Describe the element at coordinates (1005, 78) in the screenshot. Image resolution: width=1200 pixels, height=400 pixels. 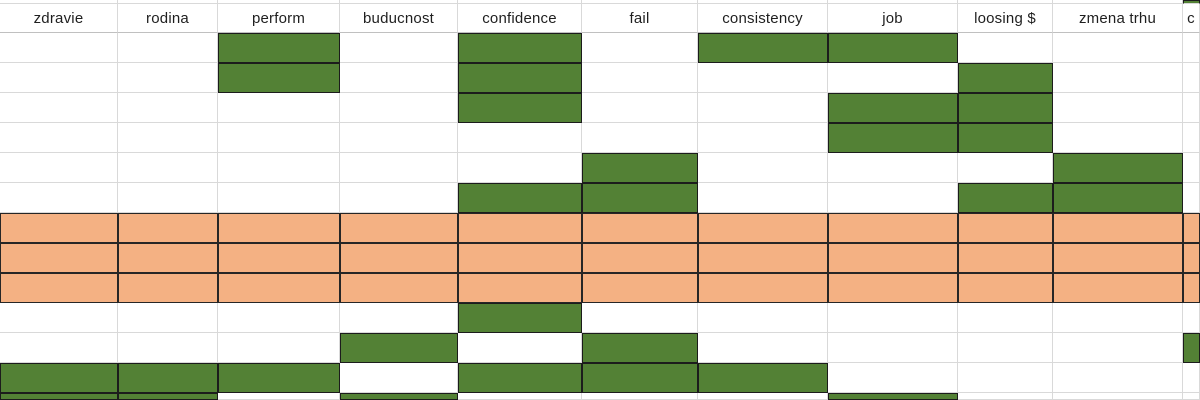
I see `grid-cell-r2-loosing-` at that location.